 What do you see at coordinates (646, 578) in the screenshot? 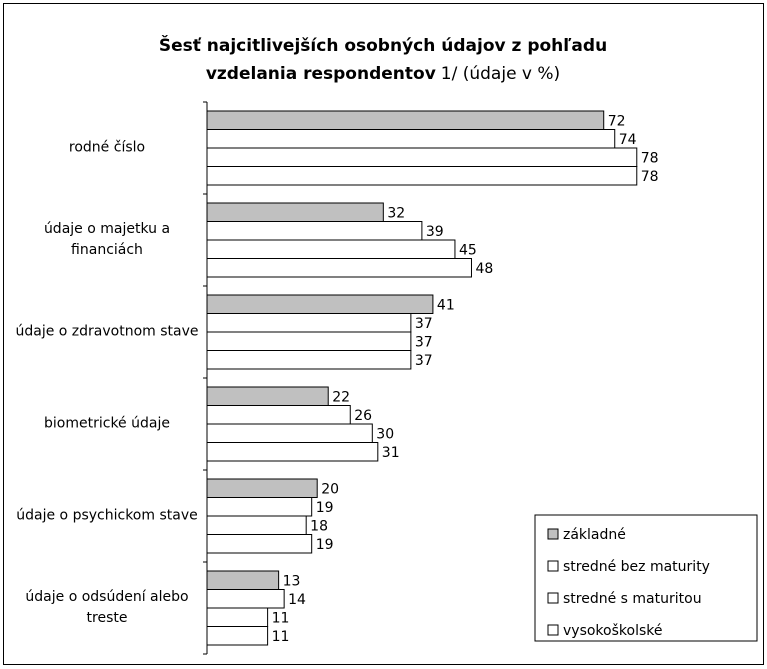
I see `legend-box` at bounding box center [646, 578].